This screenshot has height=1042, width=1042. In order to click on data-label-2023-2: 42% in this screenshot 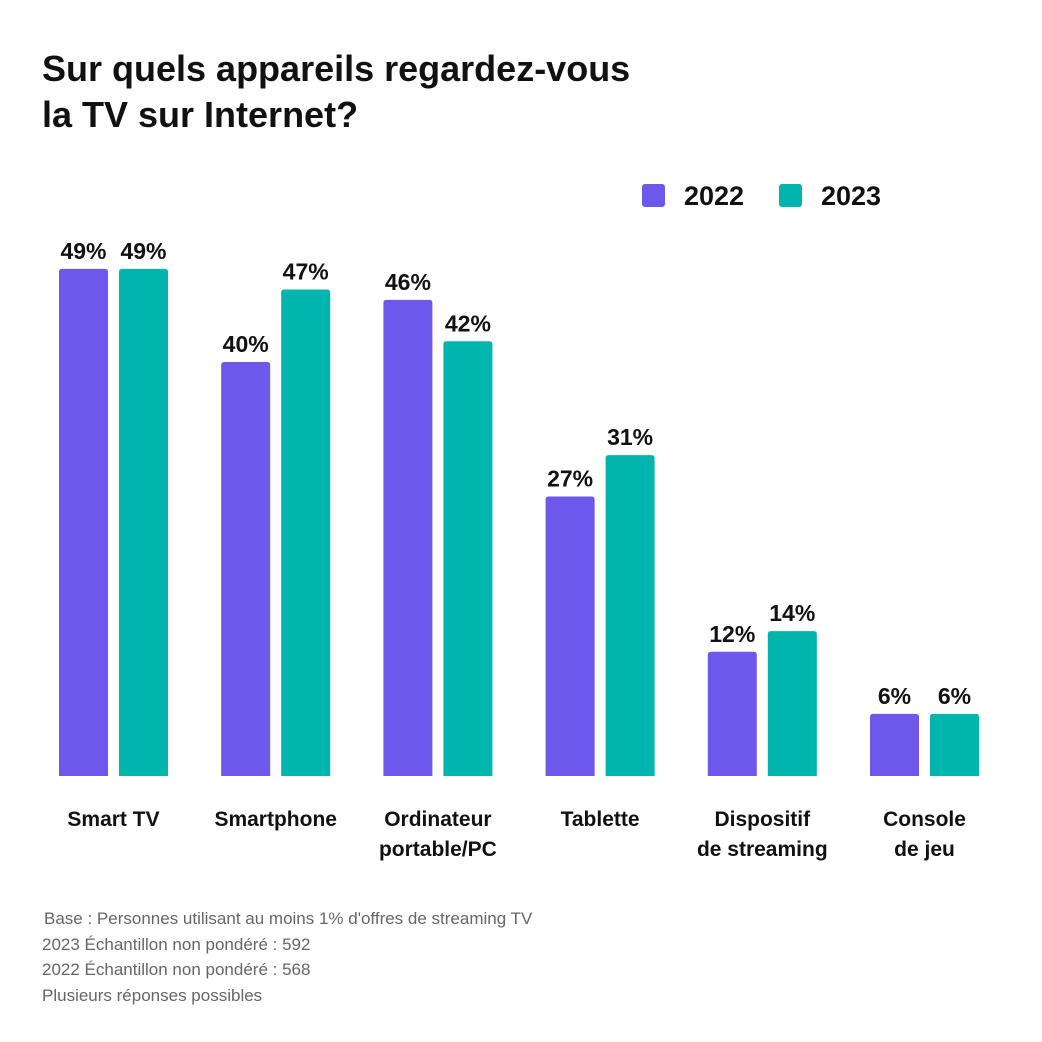, I will do `click(468, 323)`.